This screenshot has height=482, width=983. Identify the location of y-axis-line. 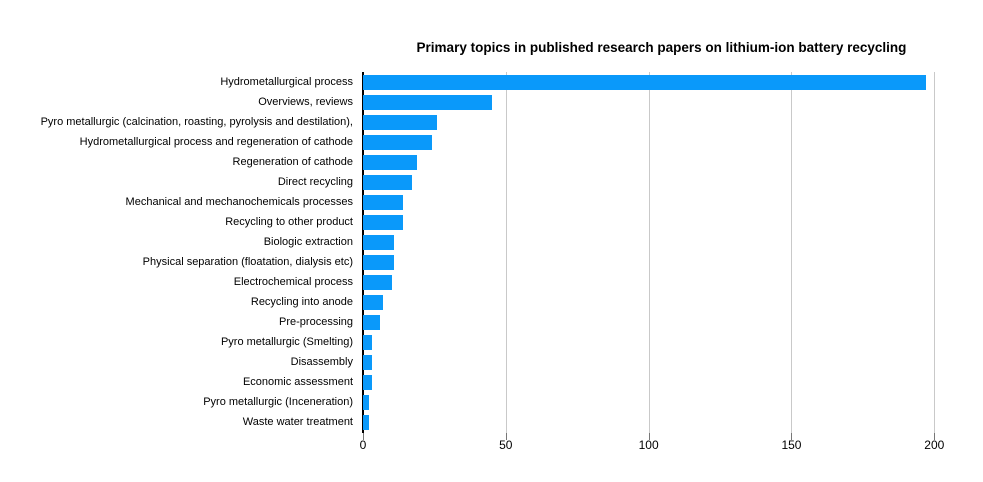
(363, 252).